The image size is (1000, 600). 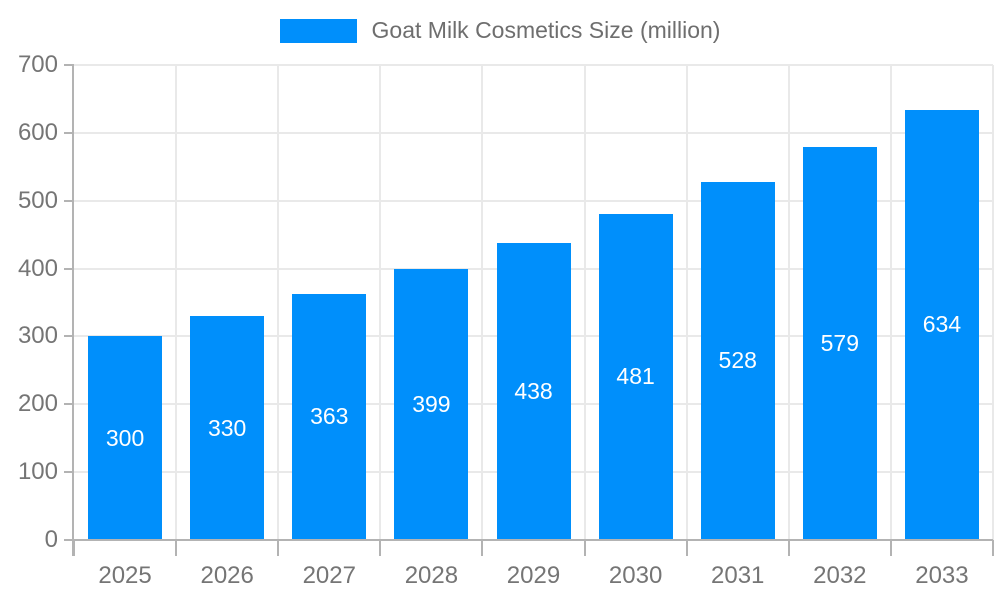 I want to click on chart-legend: Goat Milk Cosmetics Size (million), so click(x=500, y=30).